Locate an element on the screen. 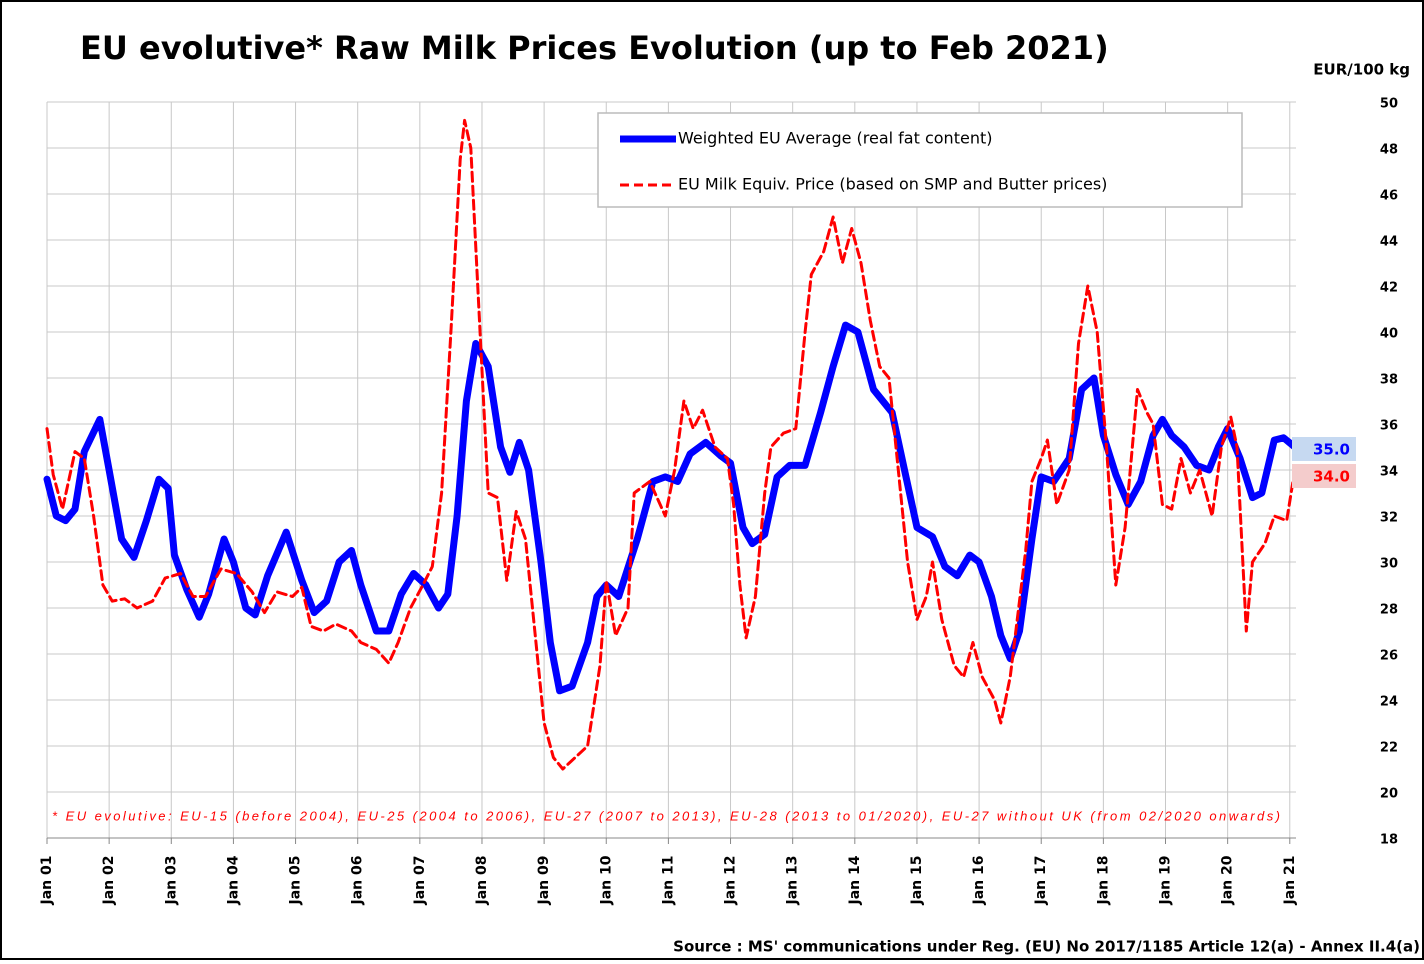 The image size is (1424, 964). x-tick-label: Jan 09 is located at coordinates (544, 881).